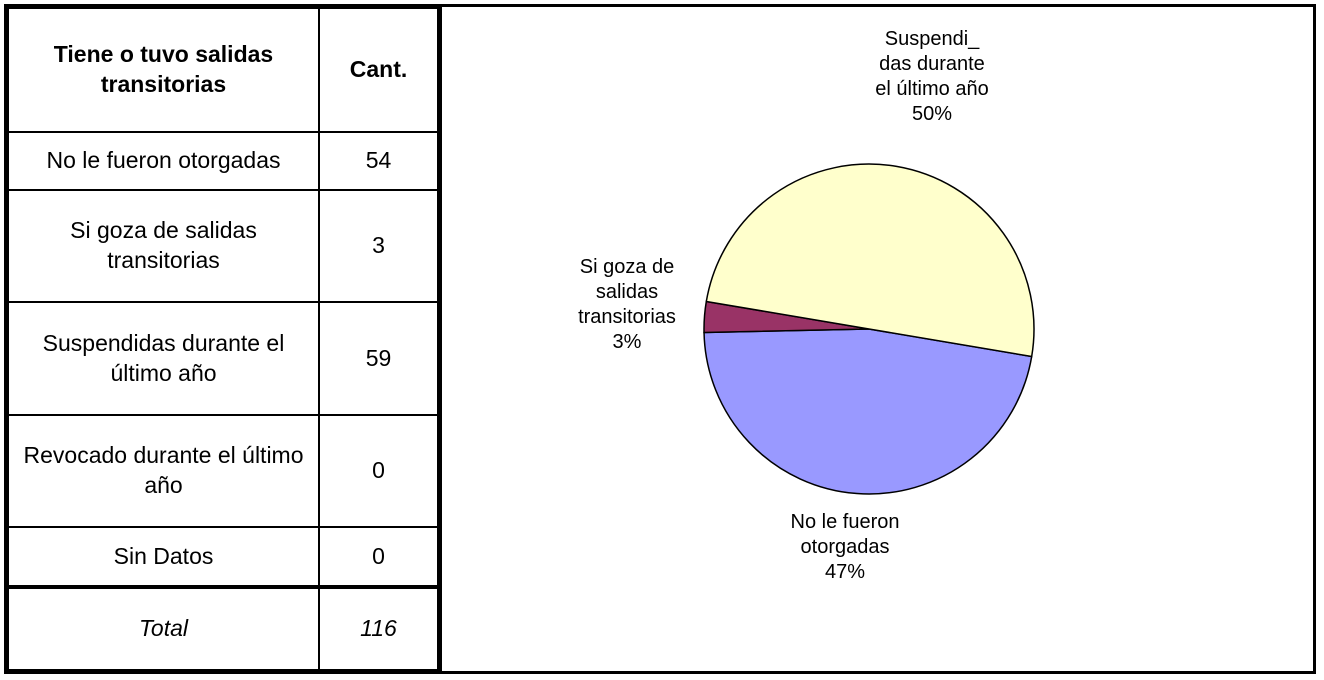 This screenshot has width=1324, height=680. Describe the element at coordinates (932, 114) in the screenshot. I see `slice-value-label: 50%` at that location.